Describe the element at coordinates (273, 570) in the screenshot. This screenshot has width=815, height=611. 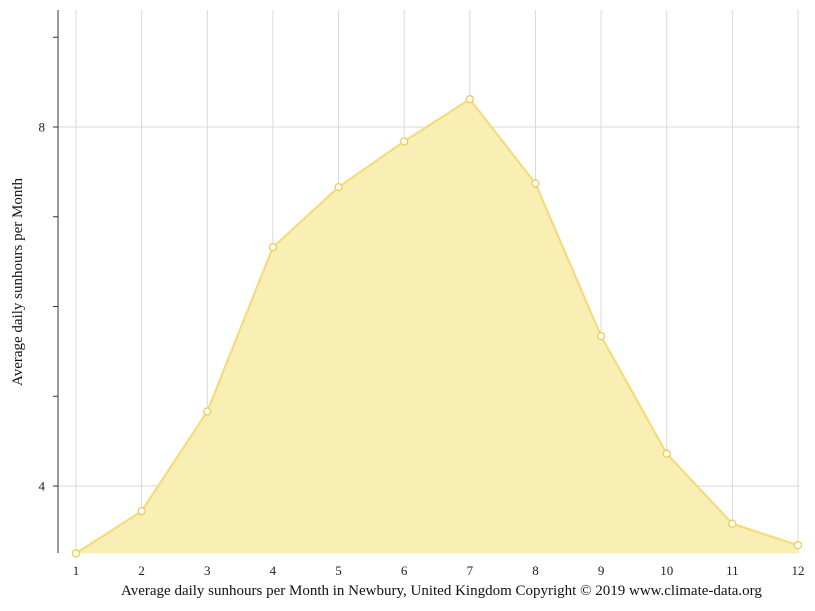
I see `x-tick-label: 4` at that location.